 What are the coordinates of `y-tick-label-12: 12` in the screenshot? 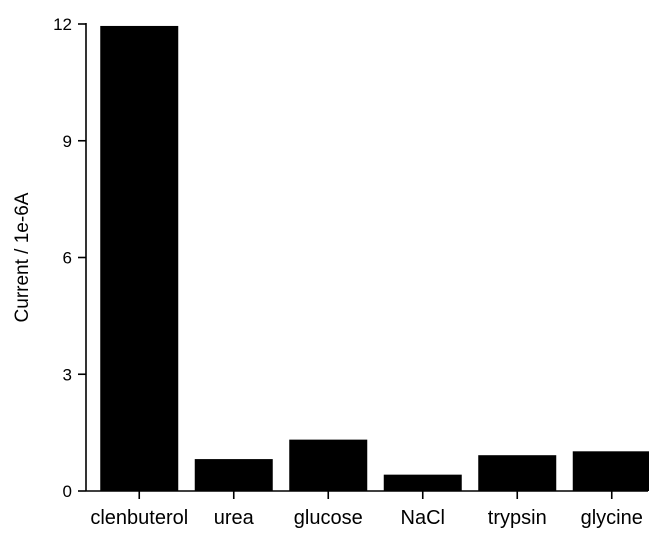 It's located at (62, 24).